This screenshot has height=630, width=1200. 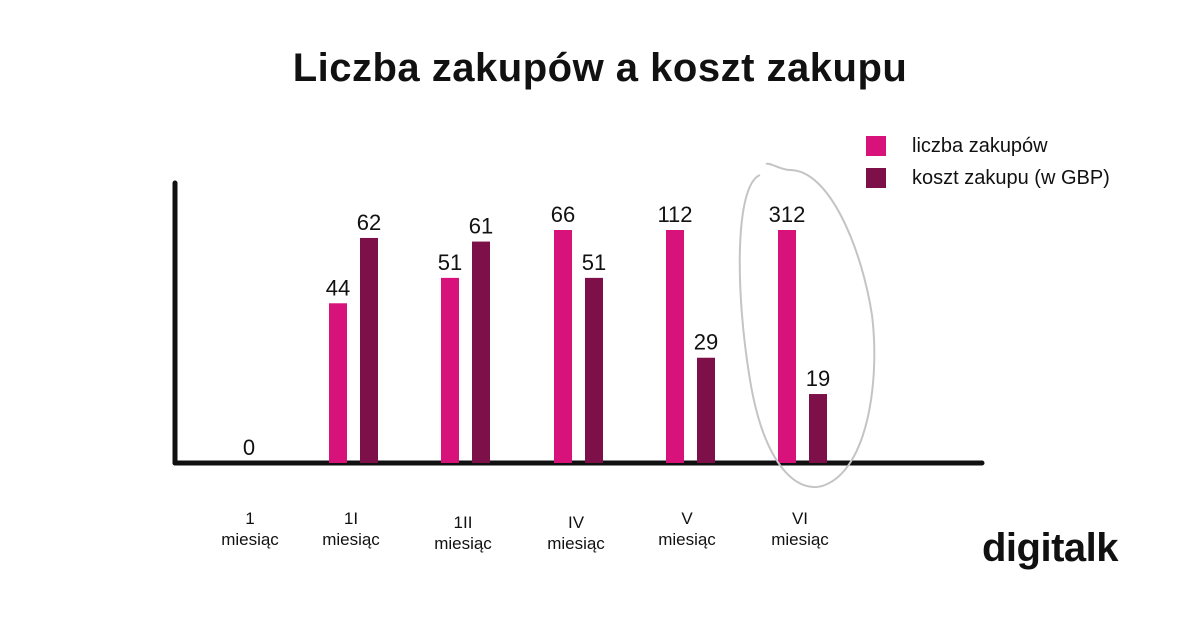 I want to click on data-label-purchases-0: 0, so click(x=249, y=447).